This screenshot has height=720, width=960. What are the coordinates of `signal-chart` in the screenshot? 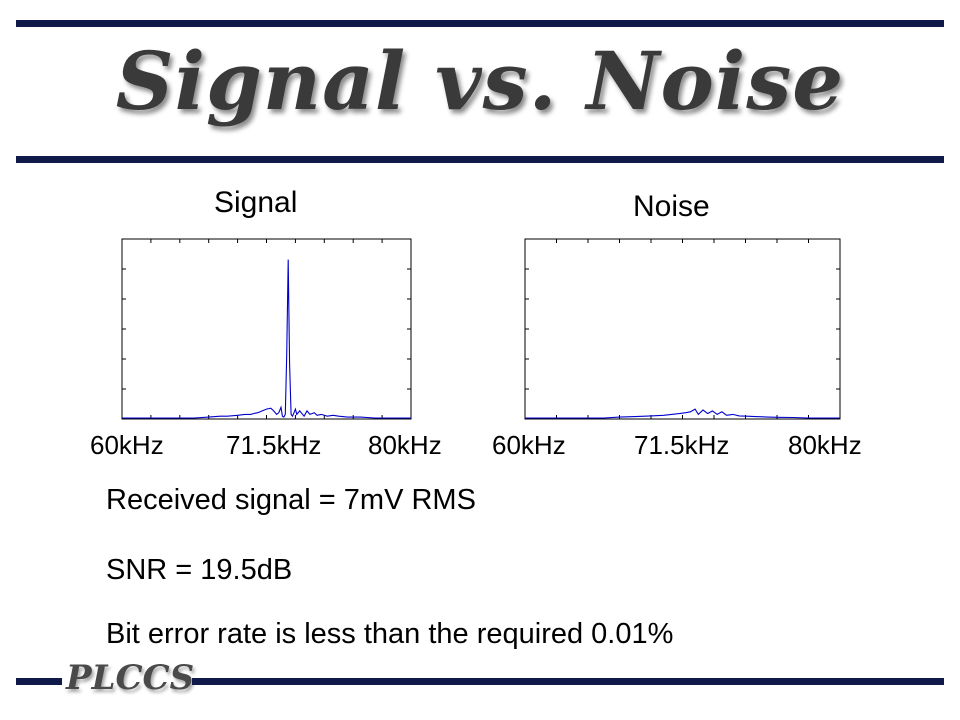 It's located at (266, 329).